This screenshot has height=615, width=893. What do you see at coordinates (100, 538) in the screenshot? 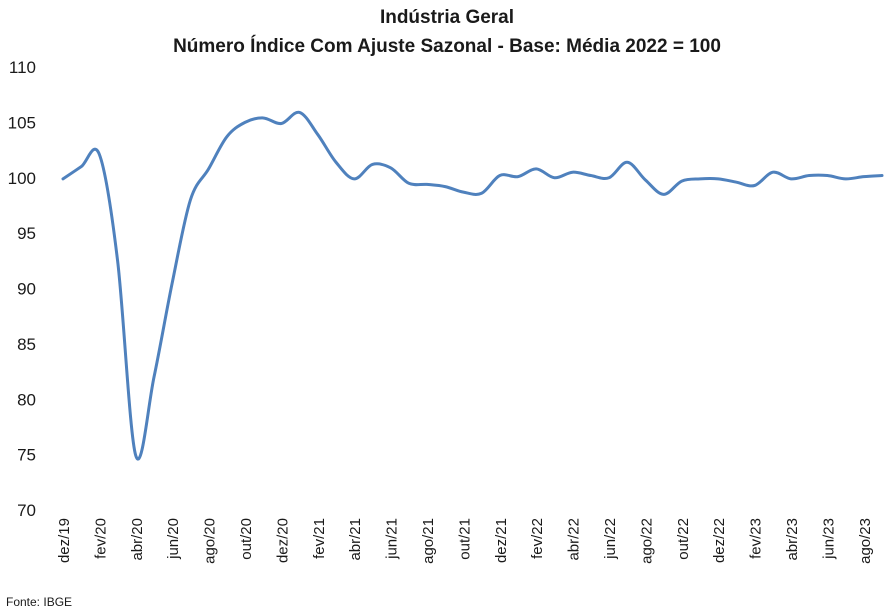
I see `x-tick-label: fev/20` at bounding box center [100, 538].